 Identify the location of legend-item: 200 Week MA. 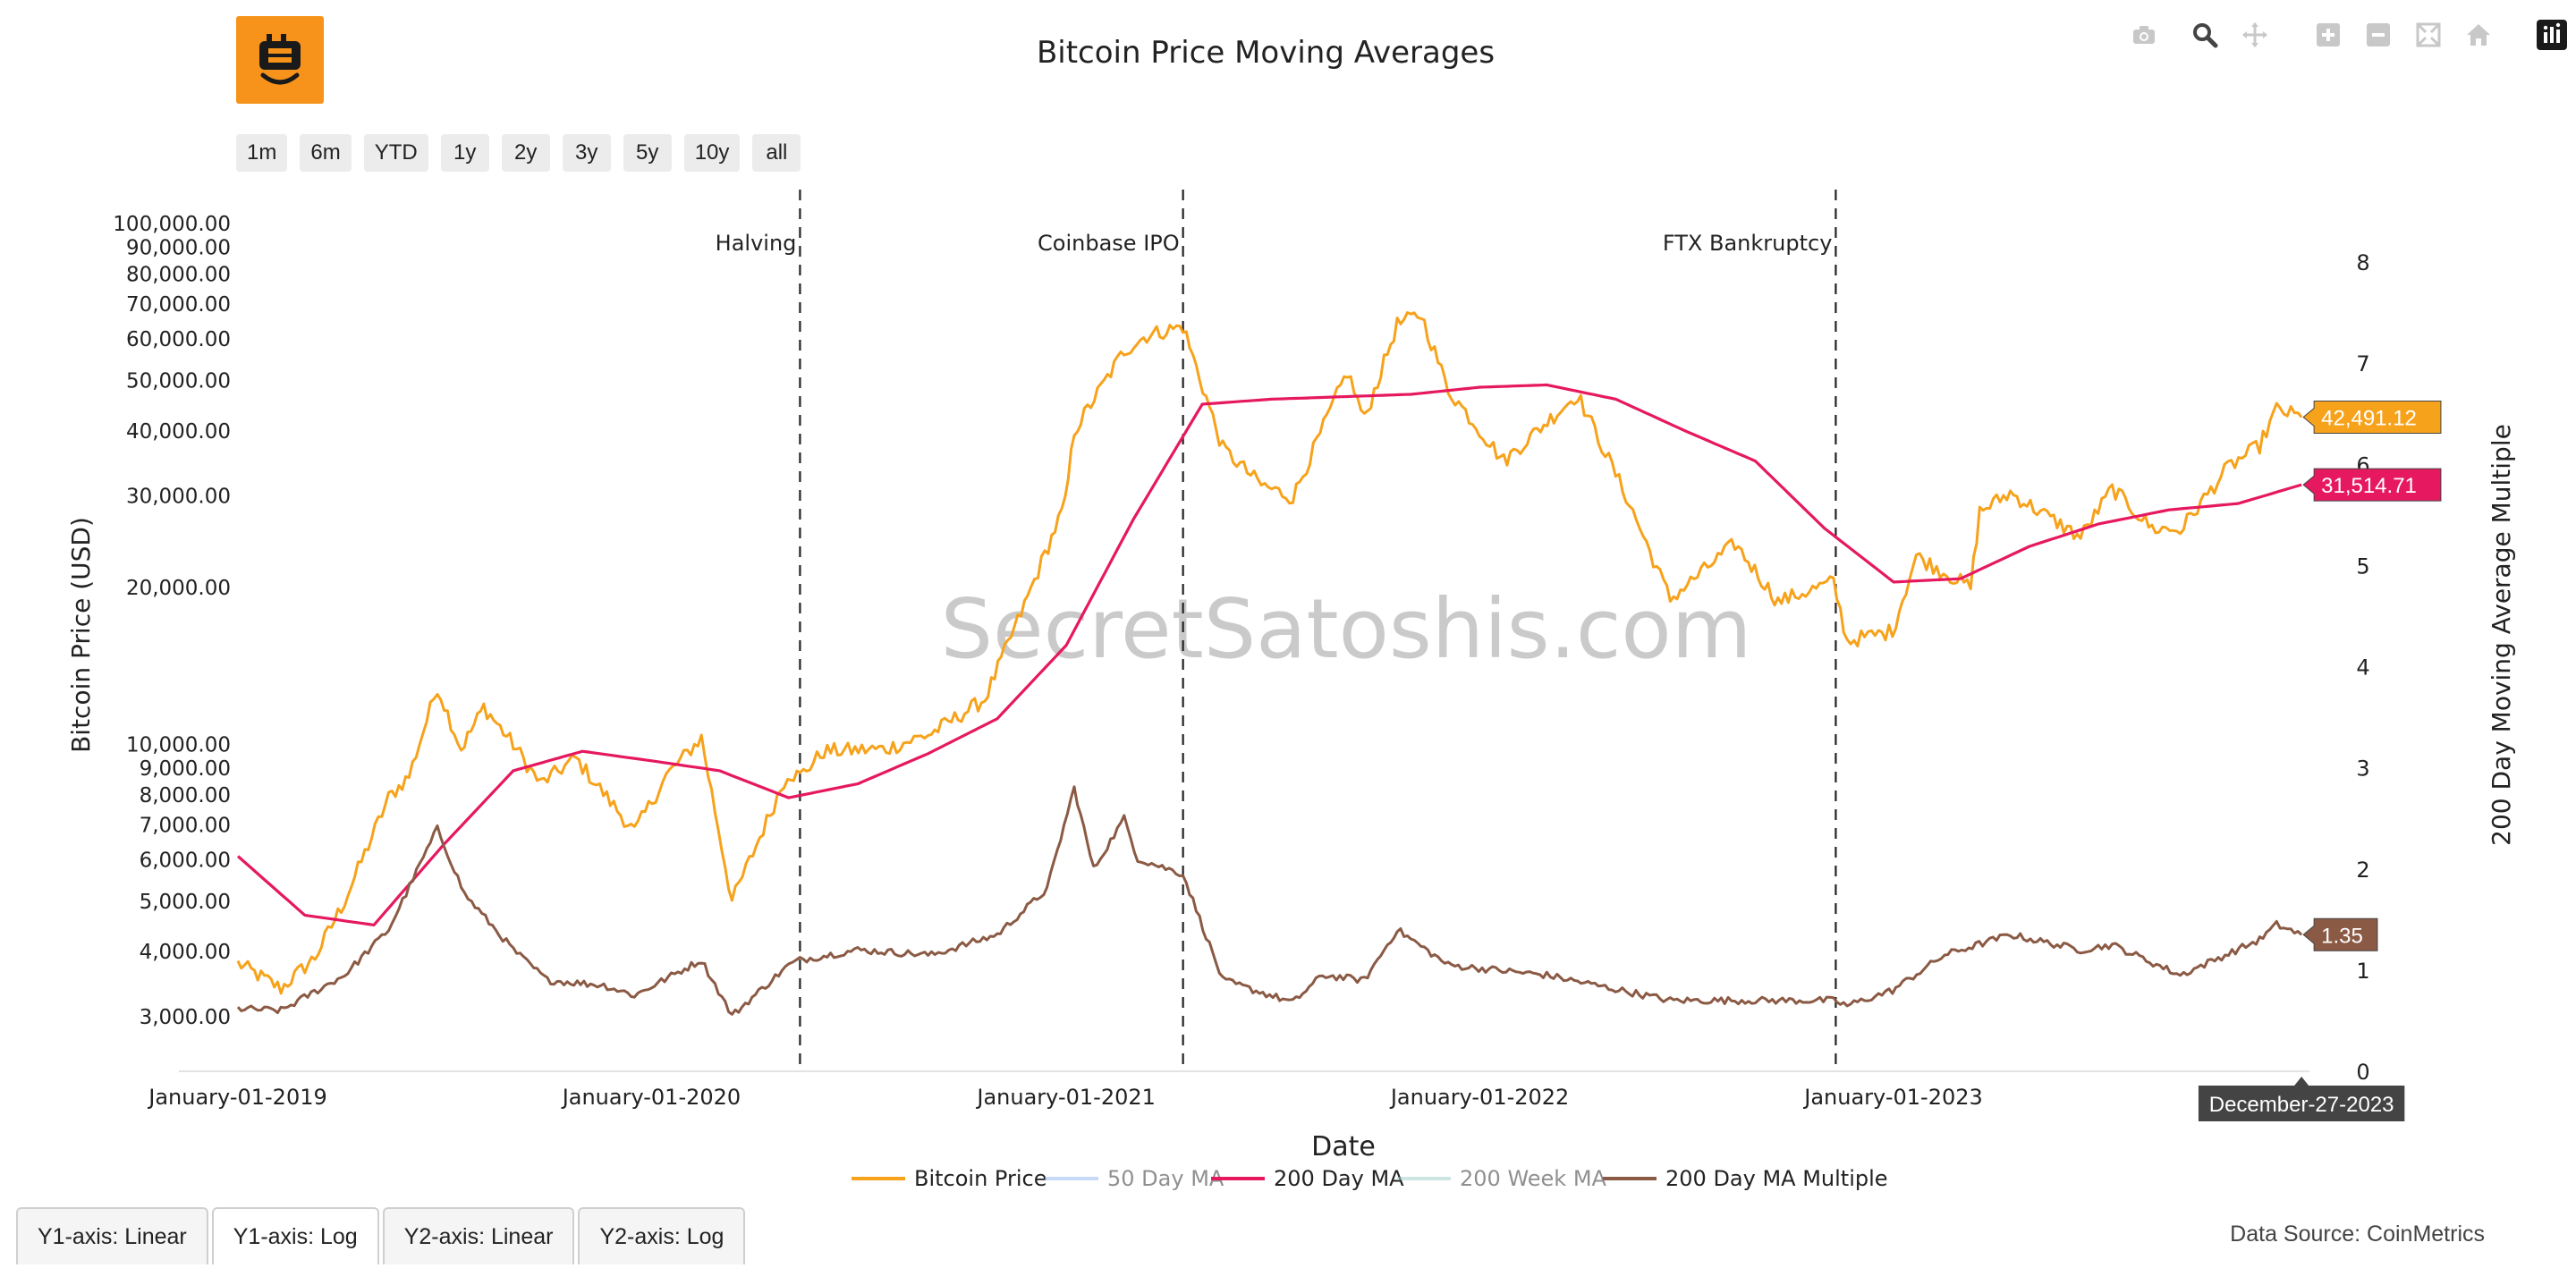
(1502, 1178).